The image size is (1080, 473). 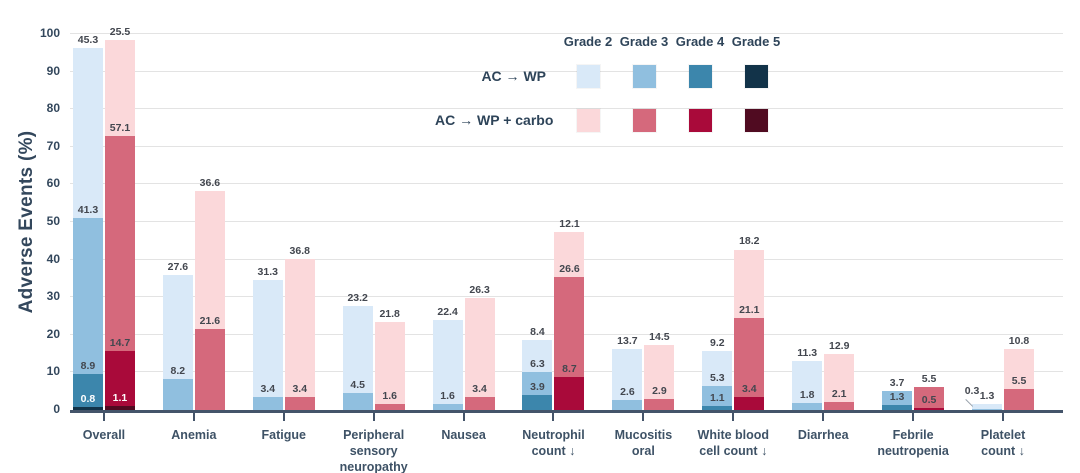 I want to click on category-group: 8.2 27.6 21.6 36.6 Anemia, so click(x=194, y=238).